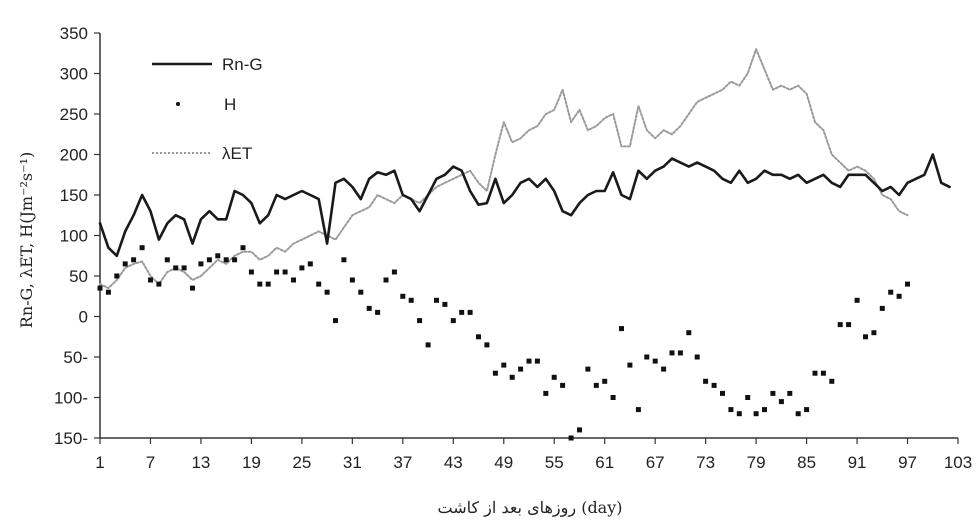 Image resolution: width=978 pixels, height=527 pixels. Describe the element at coordinates (529, 507) in the screenshot. I see `x-axis-title: روزهای بعد از کاشت (day)` at that location.